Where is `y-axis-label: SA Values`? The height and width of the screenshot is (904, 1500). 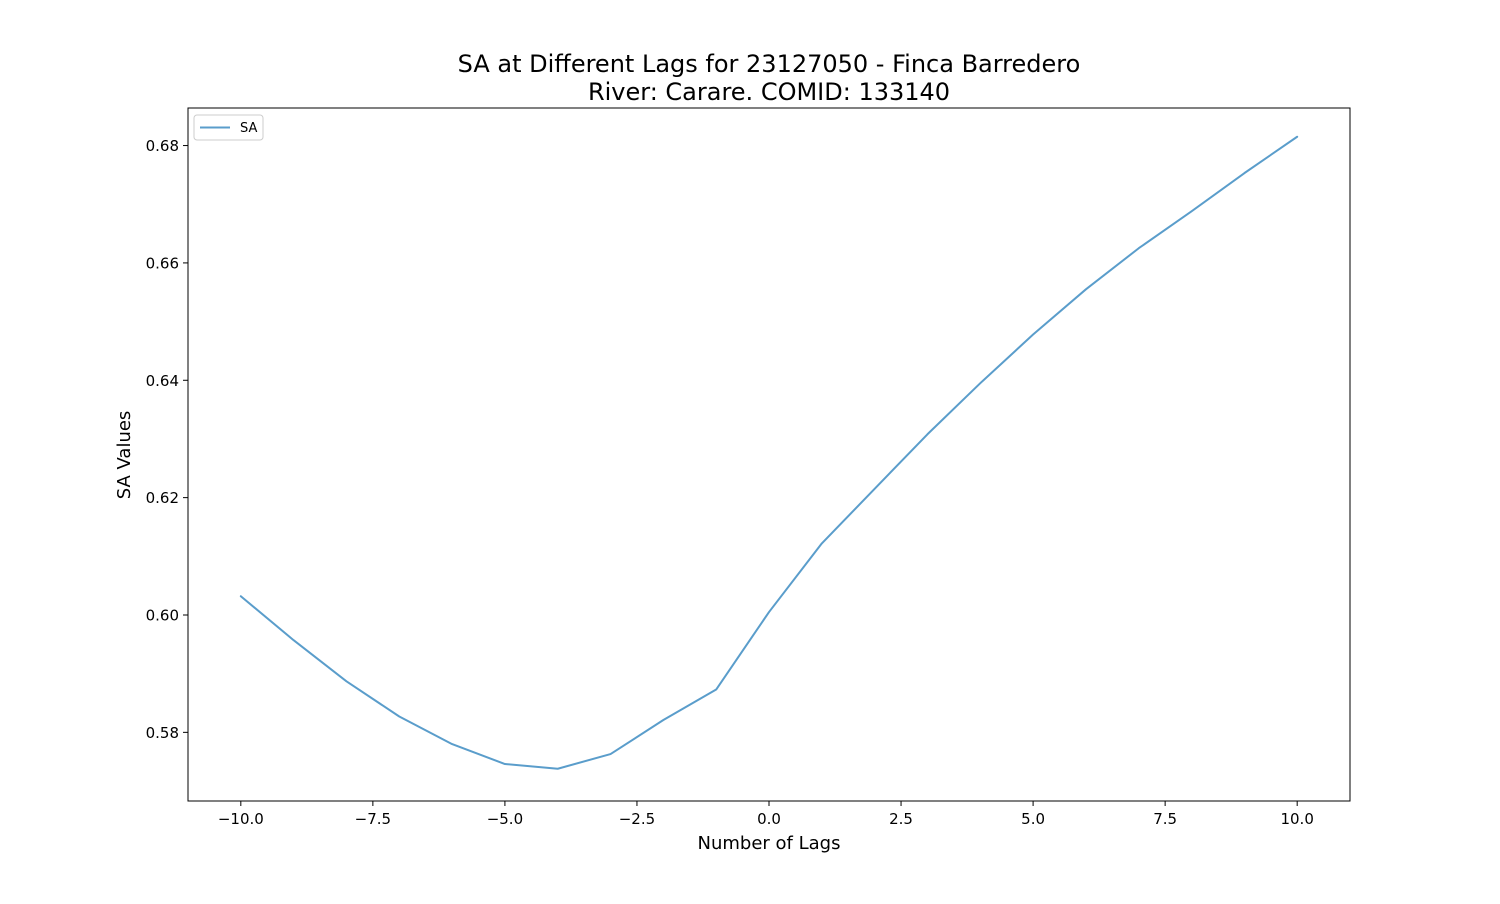
y-axis-label: SA Values is located at coordinates (124, 455).